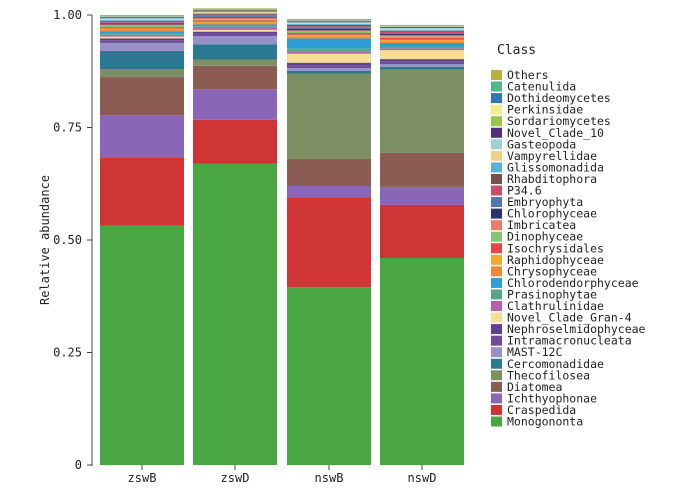 Image resolution: width=676 pixels, height=491 pixels. I want to click on legend-item: Chlorodendorphyceae, so click(565, 283).